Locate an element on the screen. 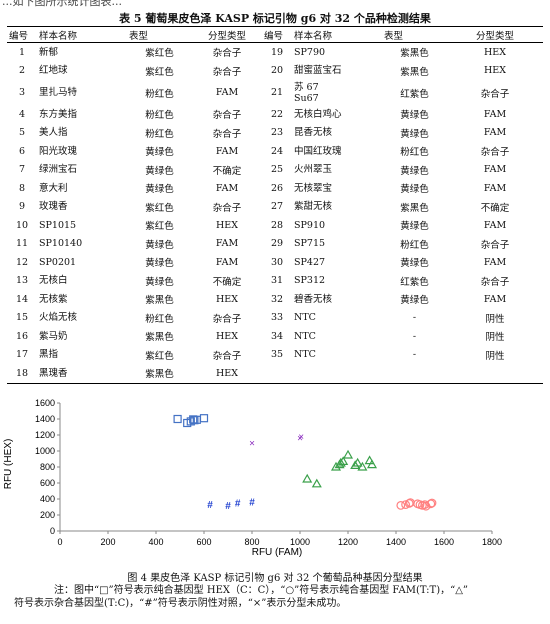 This screenshot has width=550, height=624. id-cell: 9 is located at coordinates (22, 207).